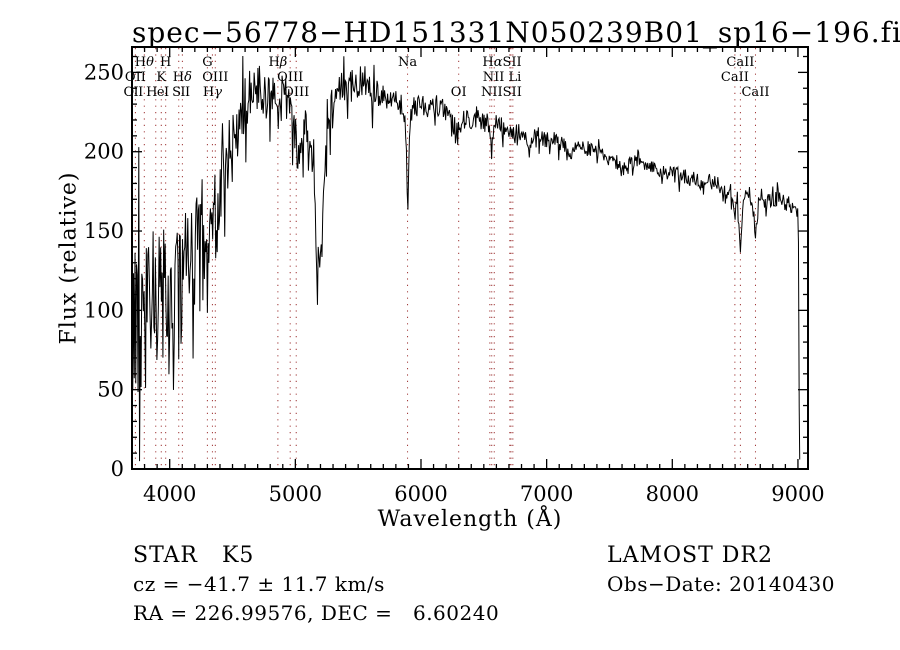 This screenshot has height=650, width=900. I want to click on y-tick-label: 200, so click(104, 152).